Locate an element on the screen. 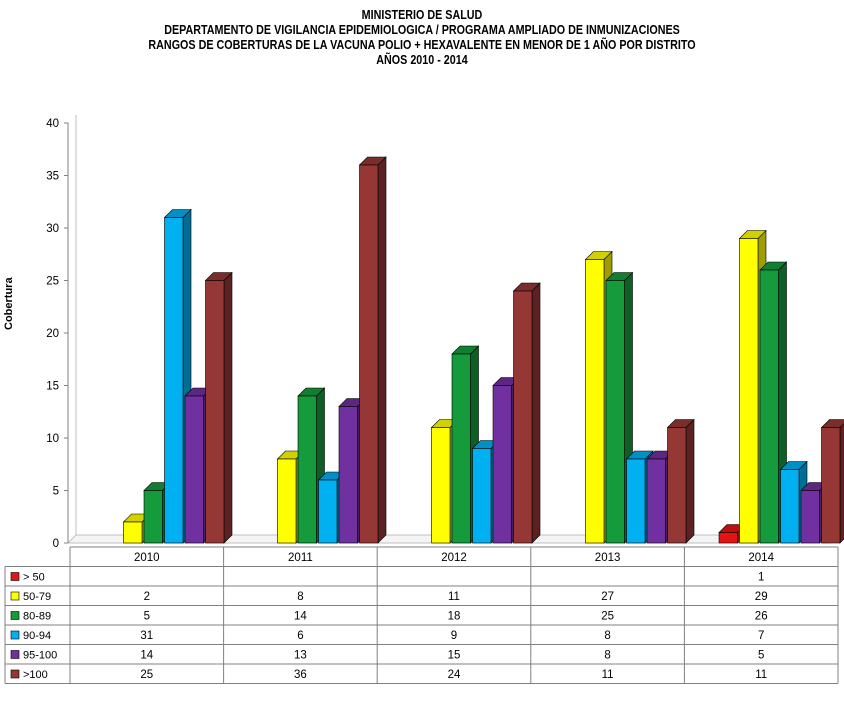 The width and height of the screenshot is (844, 705). y-tick-label: 20 is located at coordinates (52, 334).